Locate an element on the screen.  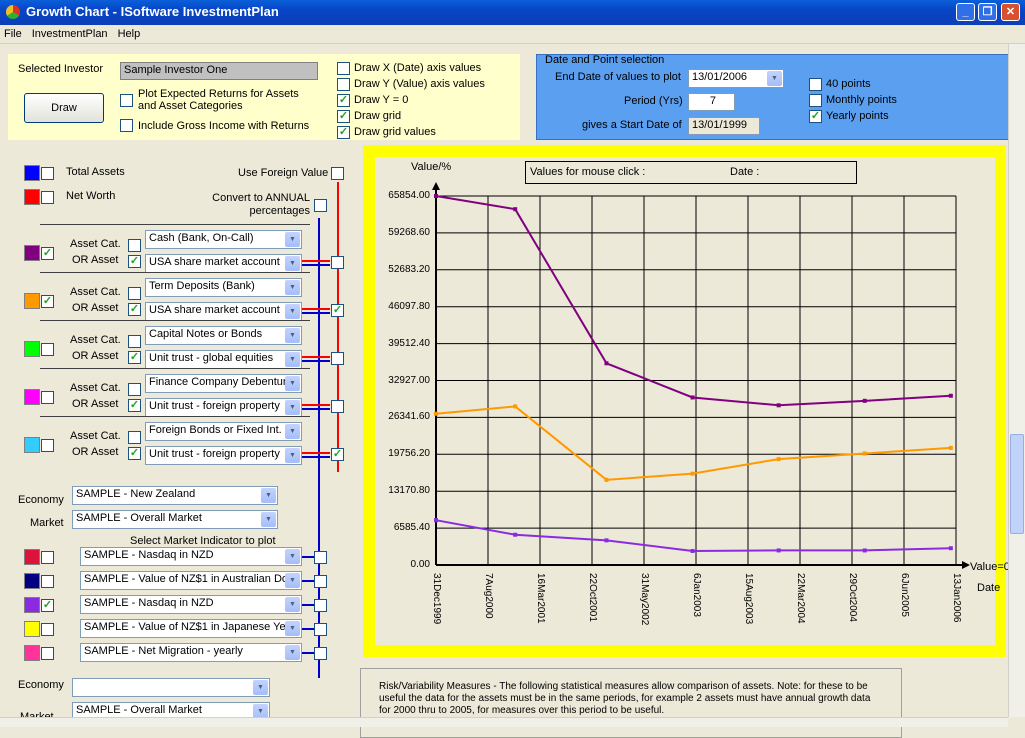
points-40-checkbox is located at coordinates (815, 84).